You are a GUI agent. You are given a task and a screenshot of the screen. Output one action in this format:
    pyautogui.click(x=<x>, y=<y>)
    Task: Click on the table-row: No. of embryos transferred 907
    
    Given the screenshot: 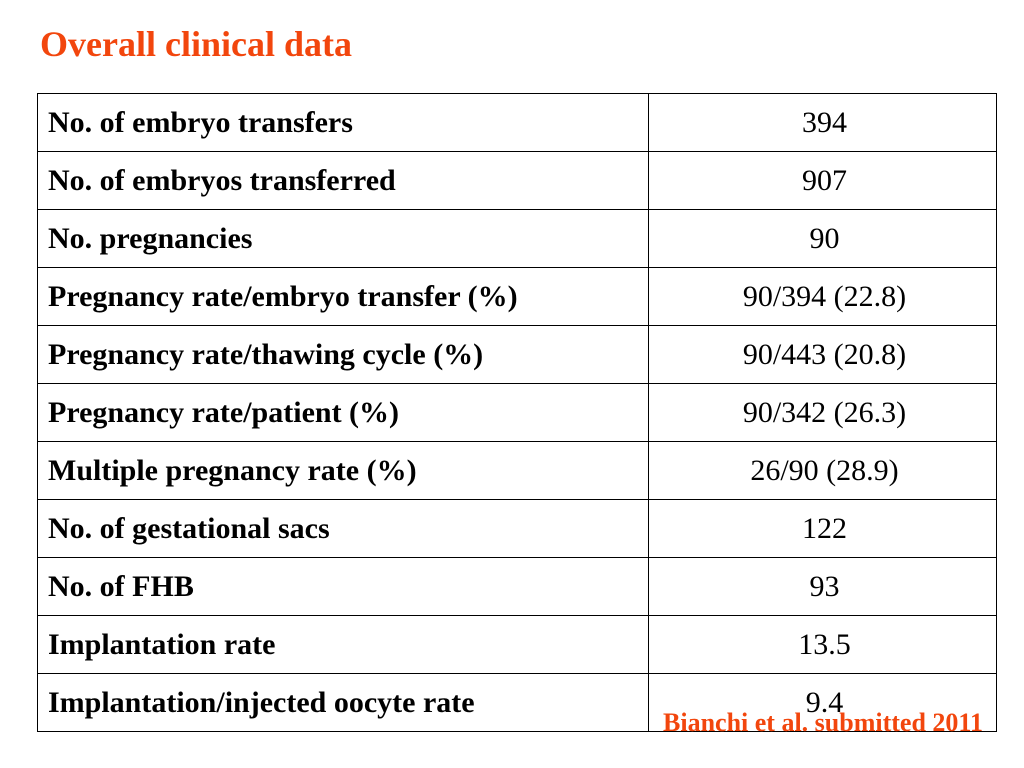 What is the action you would take?
    pyautogui.click(x=517, y=180)
    